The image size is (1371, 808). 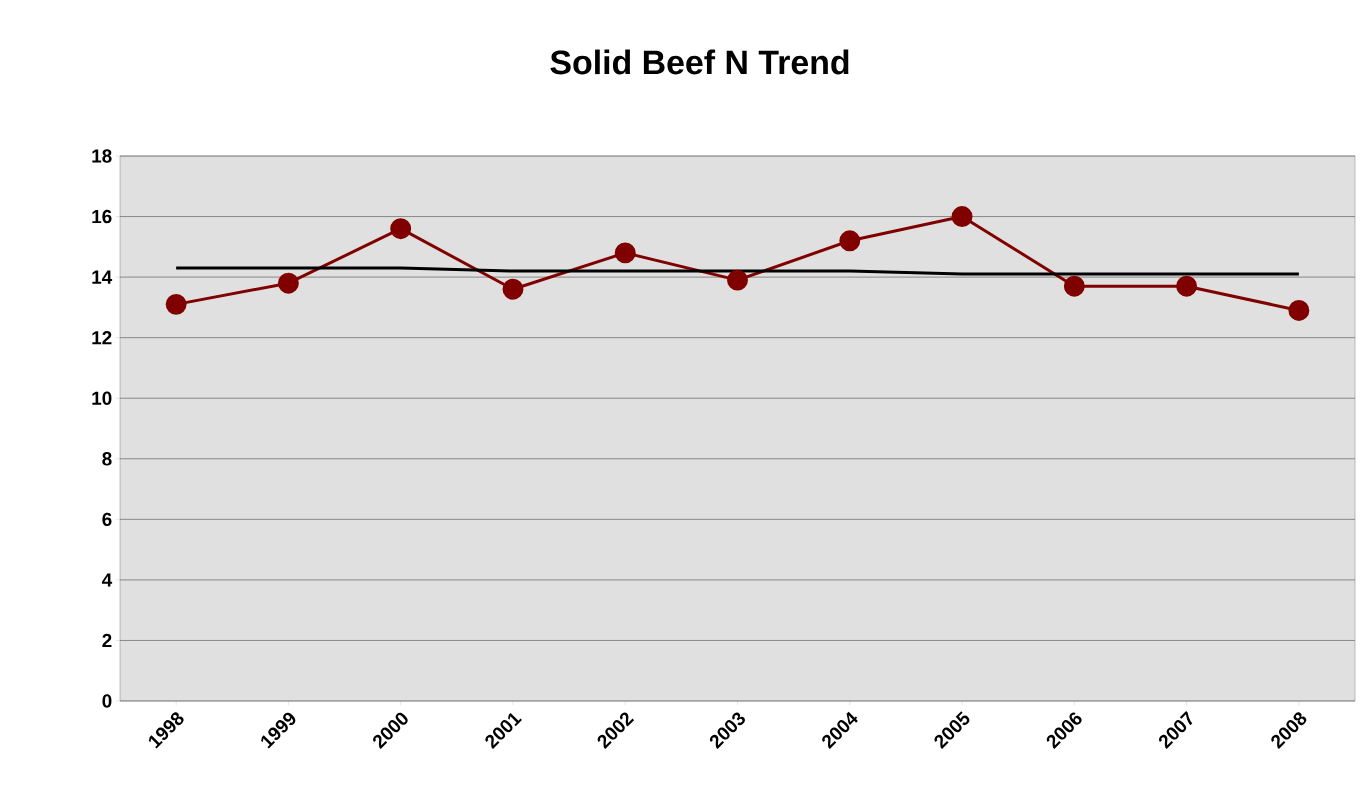 What do you see at coordinates (699, 62) in the screenshot?
I see `chart-title: Solid Beef N Trend` at bounding box center [699, 62].